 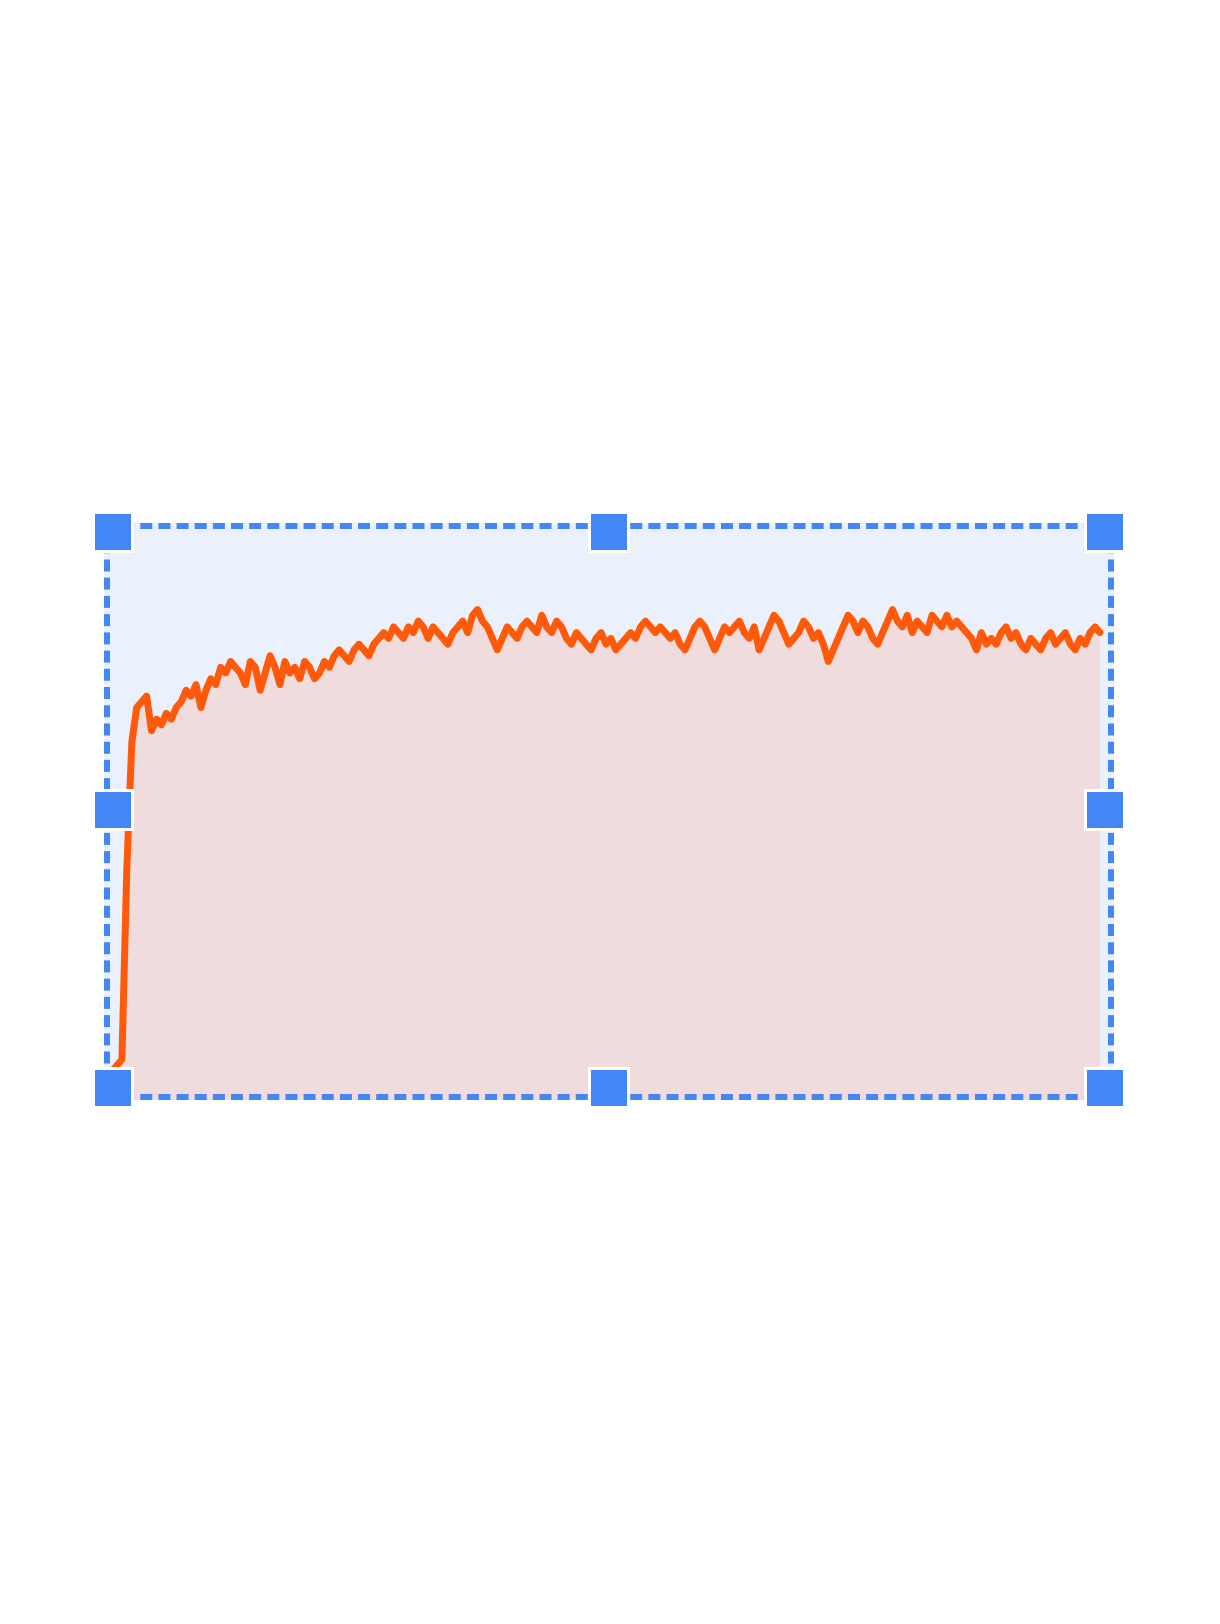 What do you see at coordinates (113, 810) in the screenshot?
I see `resize-handle-middle-left` at bounding box center [113, 810].